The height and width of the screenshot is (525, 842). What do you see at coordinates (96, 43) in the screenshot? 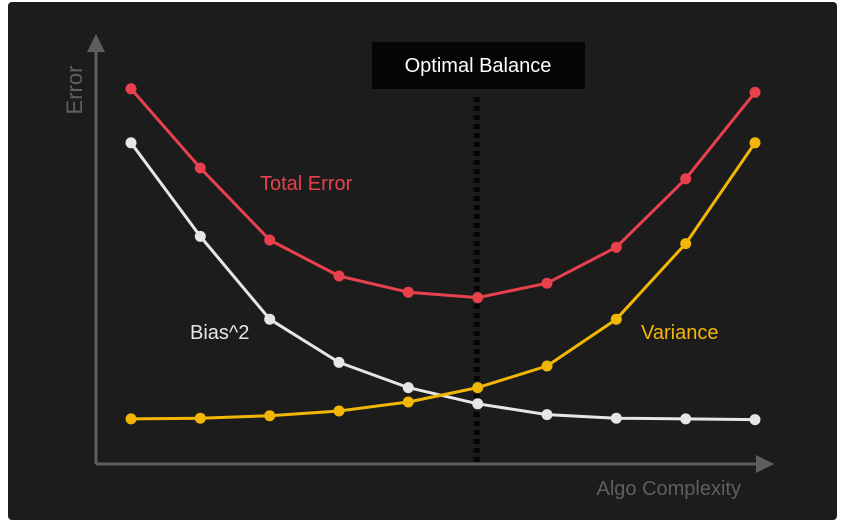
I see `y-axis-arrow-icon` at bounding box center [96, 43].